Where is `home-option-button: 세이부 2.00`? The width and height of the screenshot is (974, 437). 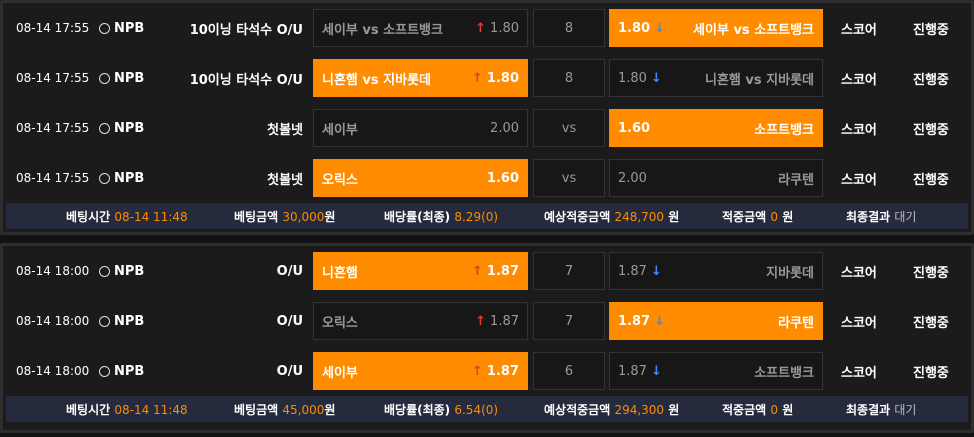
home-option-button: 세이부 2.00 is located at coordinates (420, 128).